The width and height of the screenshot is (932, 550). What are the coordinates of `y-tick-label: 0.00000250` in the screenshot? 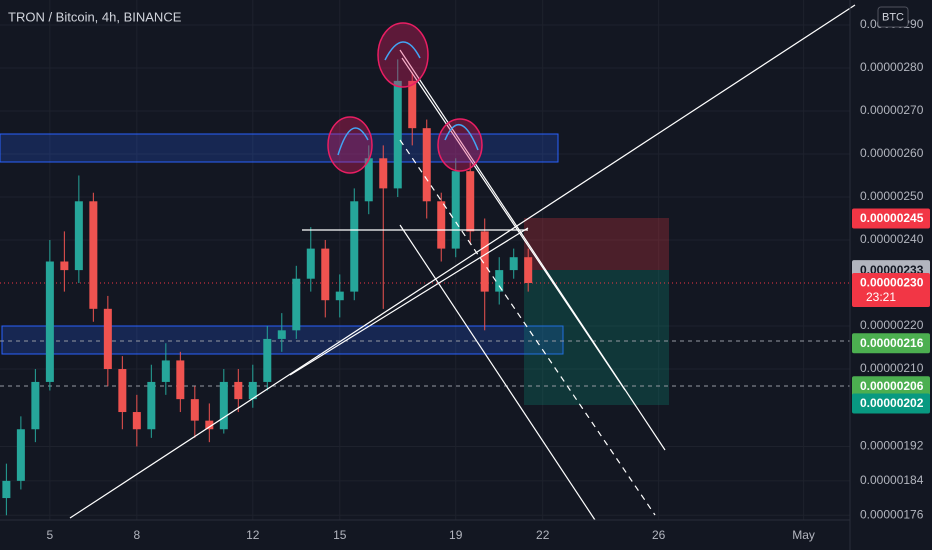 It's located at (892, 196).